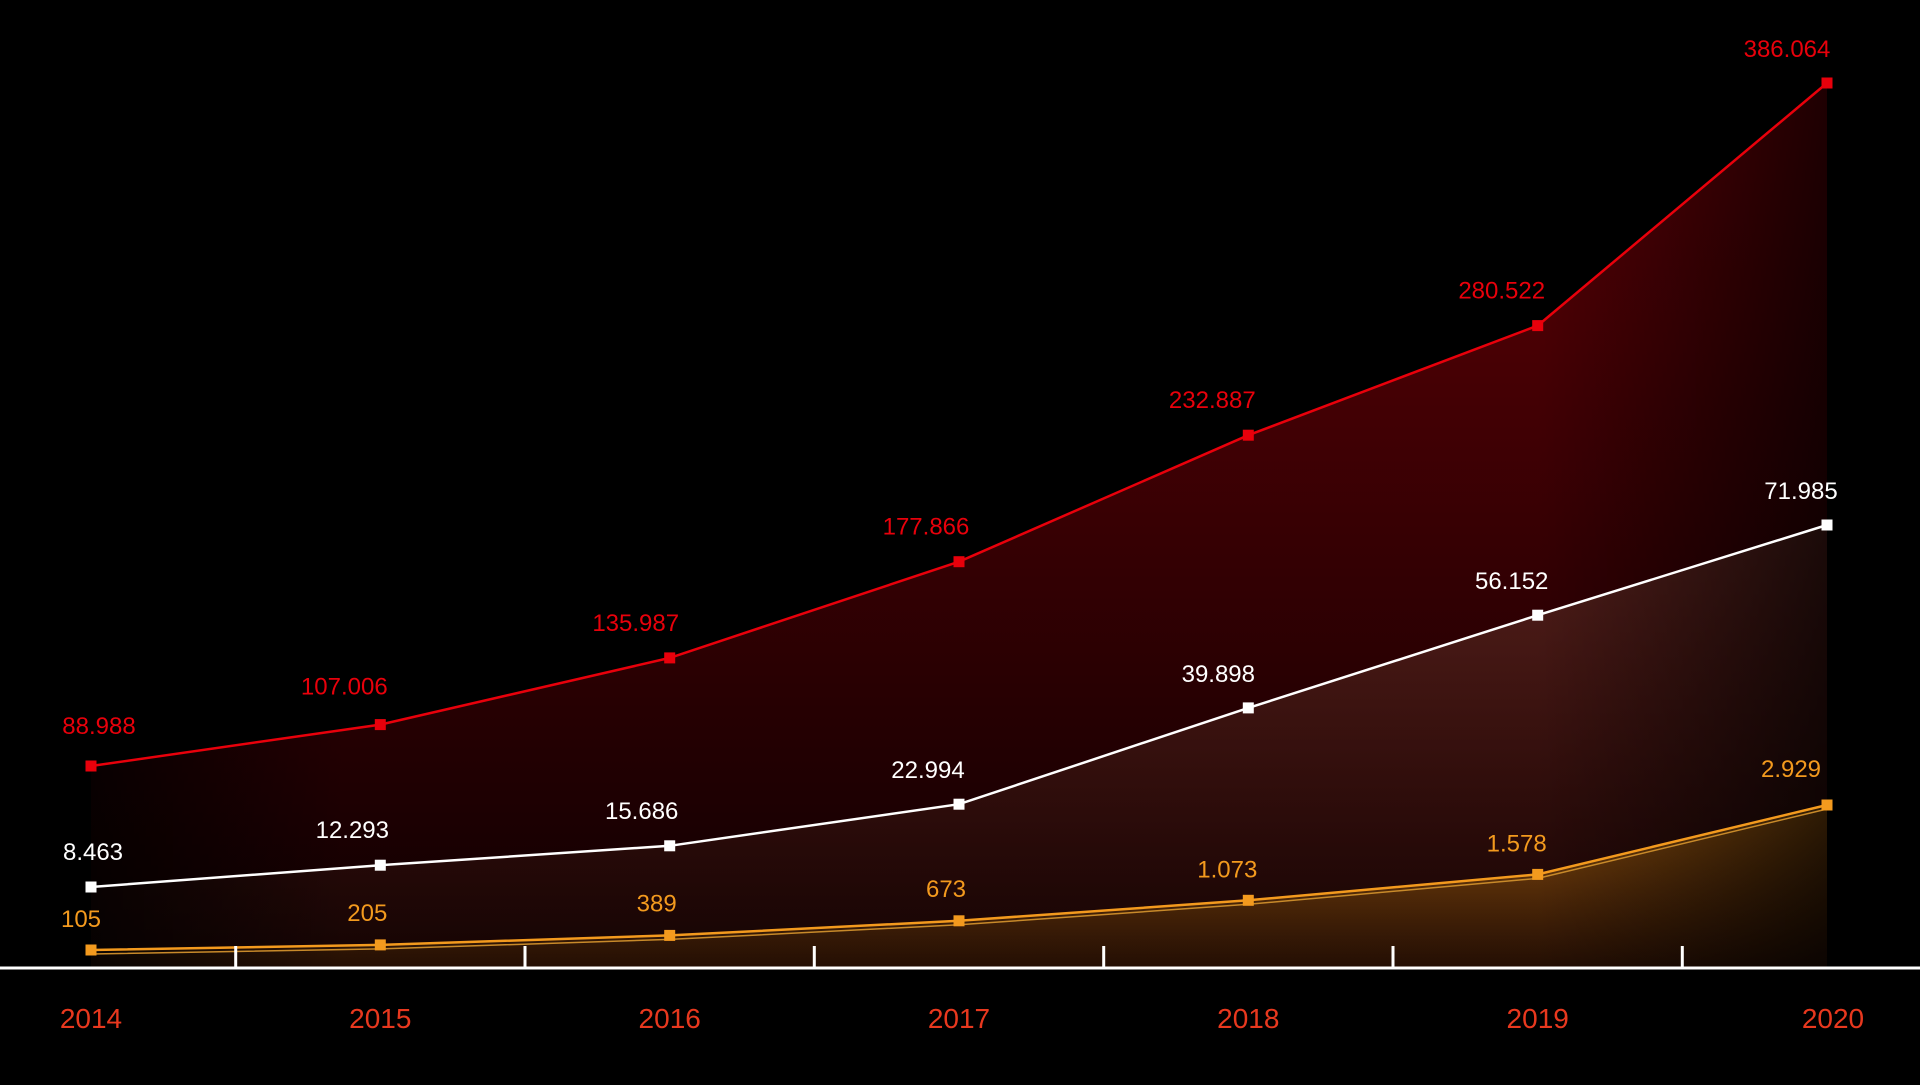 The image size is (1920, 1085). I want to click on x-tick-label-2016: 2016, so click(670, 1018).